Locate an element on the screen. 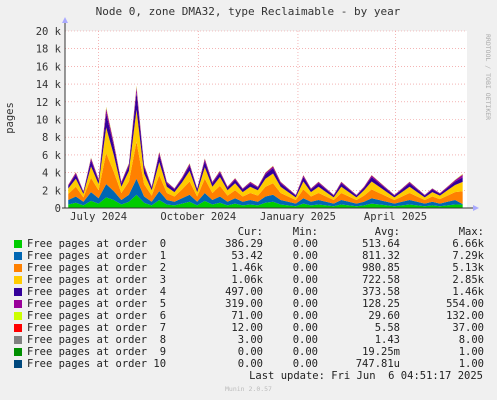  y-tick-label: 10 k is located at coordinates (49, 121).